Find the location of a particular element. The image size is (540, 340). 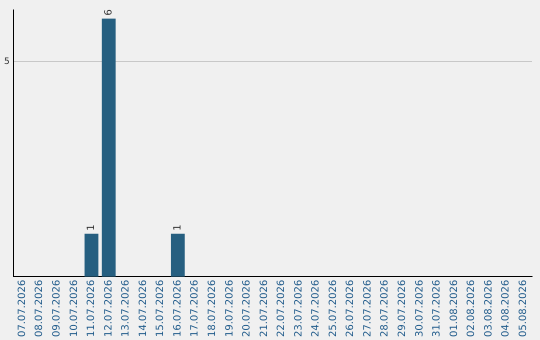

x-tick-label: 10.07.2026 is located at coordinates (74, 309).